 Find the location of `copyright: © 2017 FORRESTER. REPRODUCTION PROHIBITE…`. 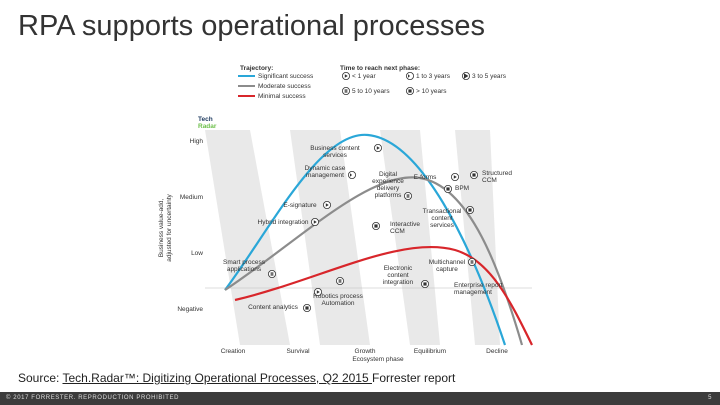

copyright: © 2017 FORRESTER. REPRODUCTION PROHIBITE… is located at coordinates (93, 398).